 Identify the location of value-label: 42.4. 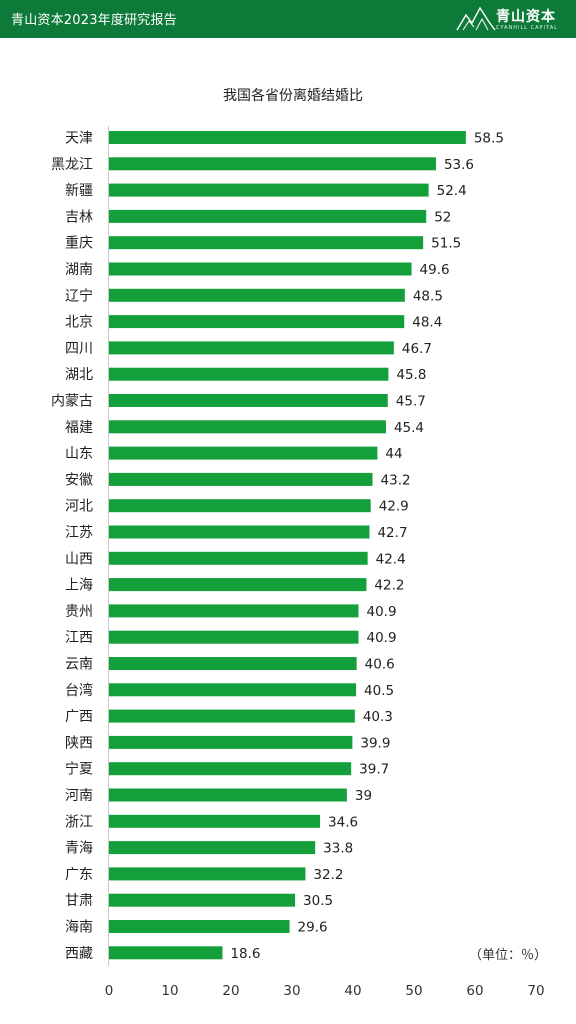
(391, 559).